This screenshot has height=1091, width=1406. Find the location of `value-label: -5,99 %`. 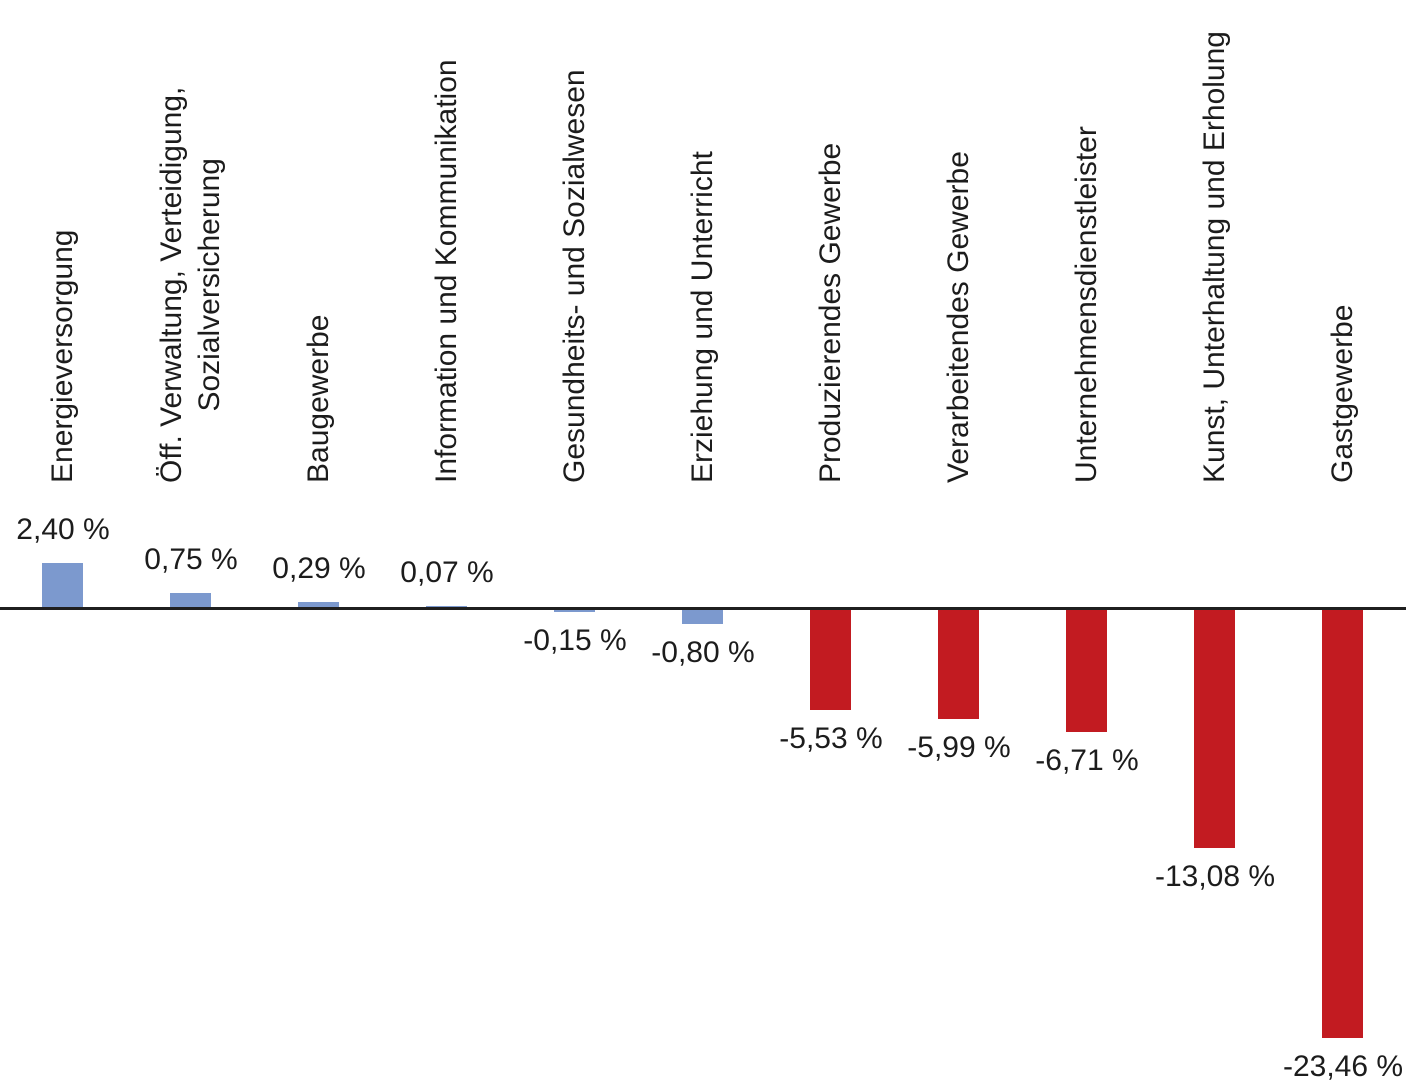

value-label: -5,99 % is located at coordinates (959, 747).